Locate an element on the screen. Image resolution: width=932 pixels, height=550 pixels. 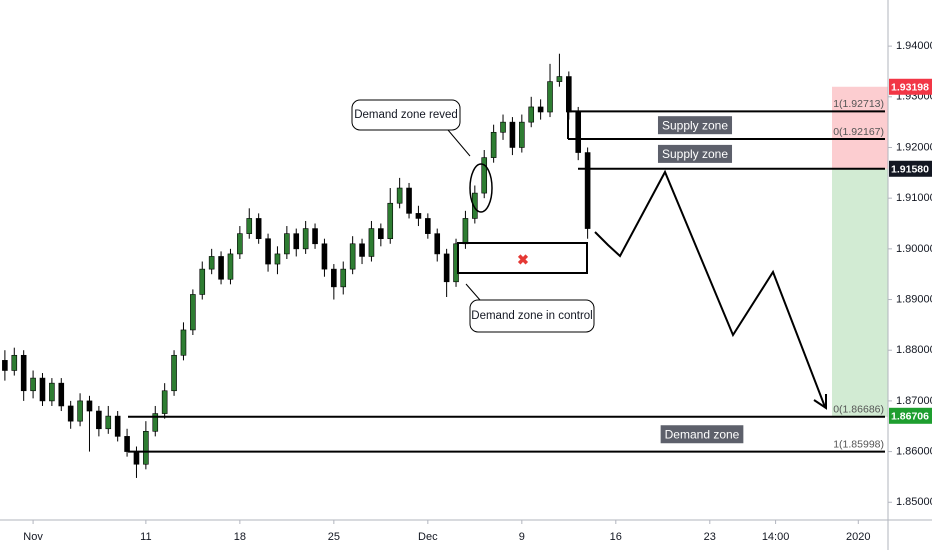
zone-label: Demand zone is located at coordinates (702, 434).